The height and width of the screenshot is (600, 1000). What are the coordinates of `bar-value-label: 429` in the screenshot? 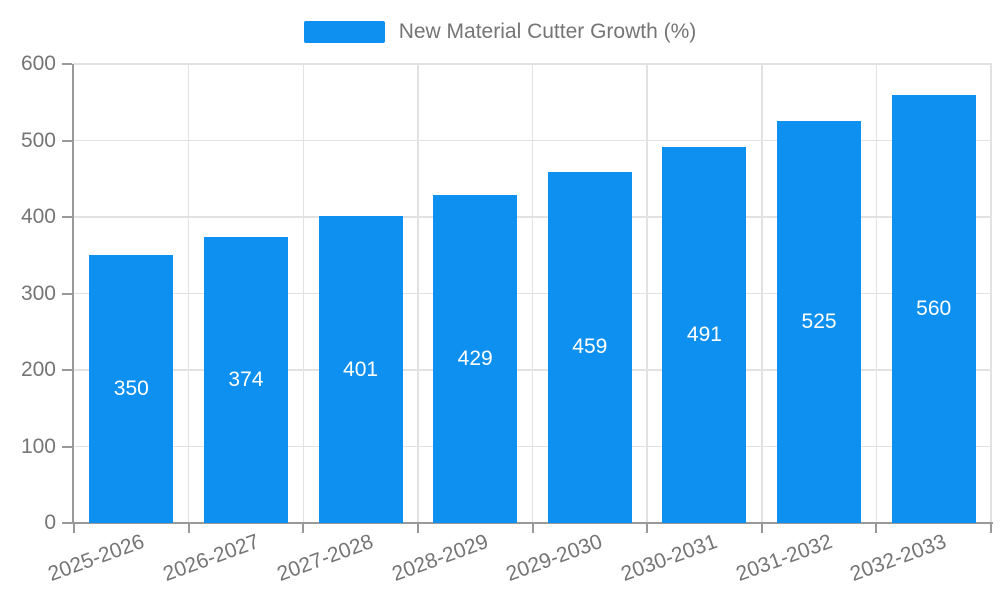 It's located at (475, 358).